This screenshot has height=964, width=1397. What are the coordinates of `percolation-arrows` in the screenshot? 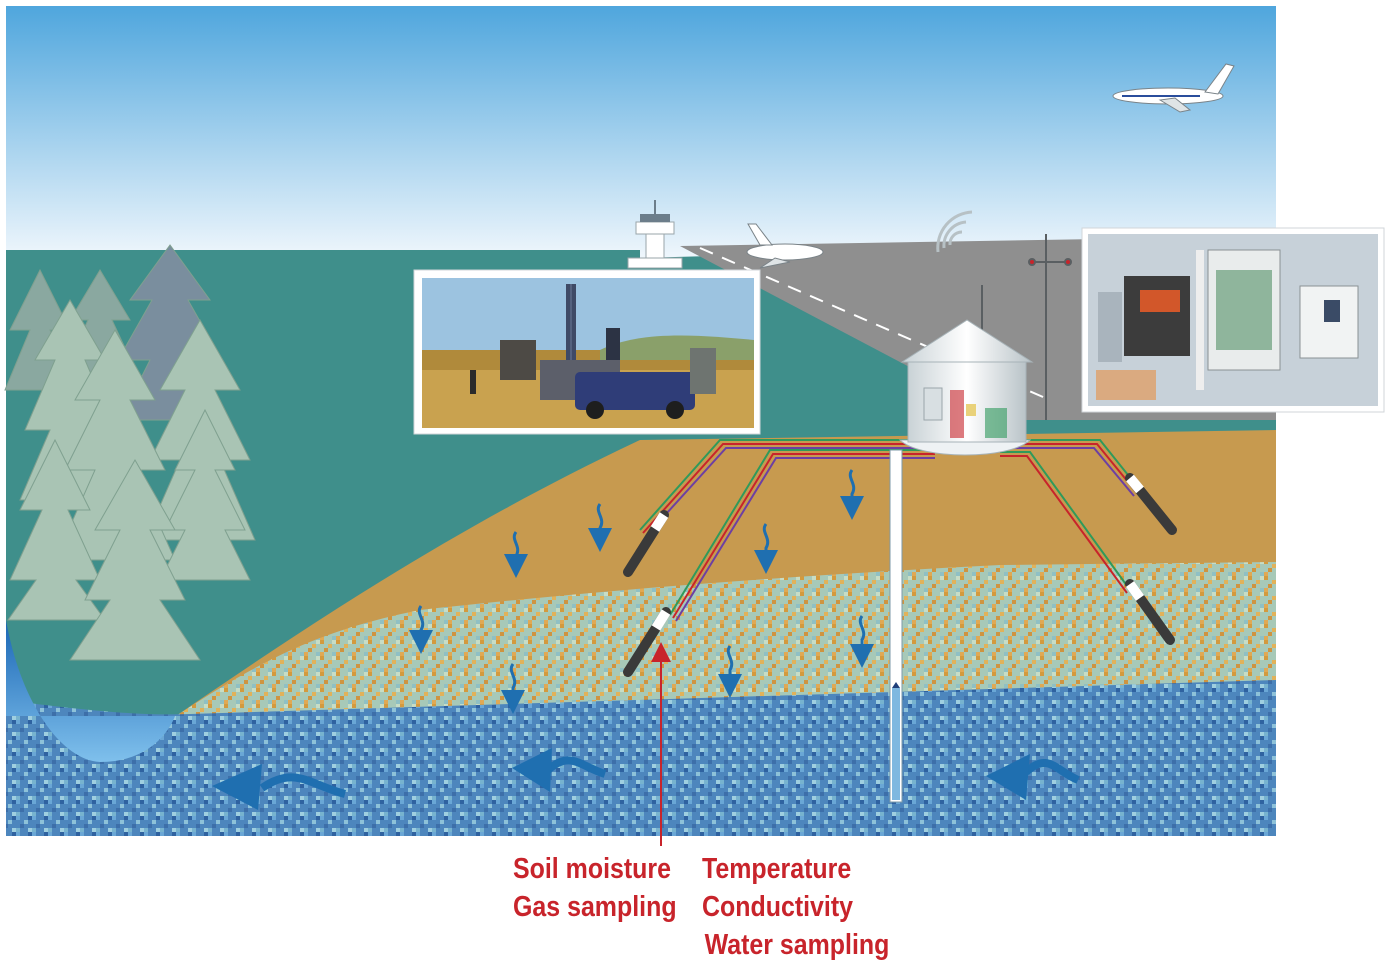 It's located at (641, 591).